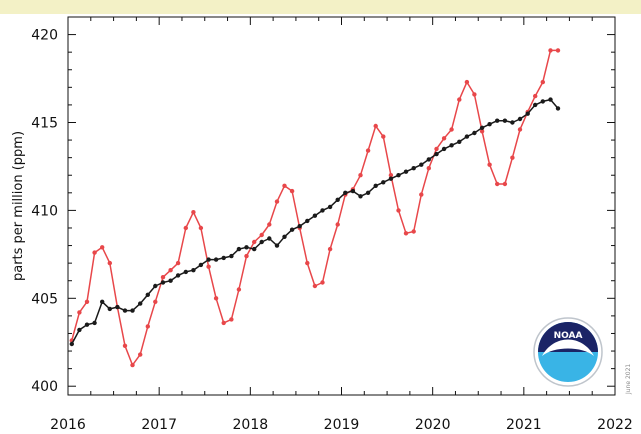  What do you see at coordinates (44, 299) in the screenshot?
I see `y-tick-label: 405` at bounding box center [44, 299].